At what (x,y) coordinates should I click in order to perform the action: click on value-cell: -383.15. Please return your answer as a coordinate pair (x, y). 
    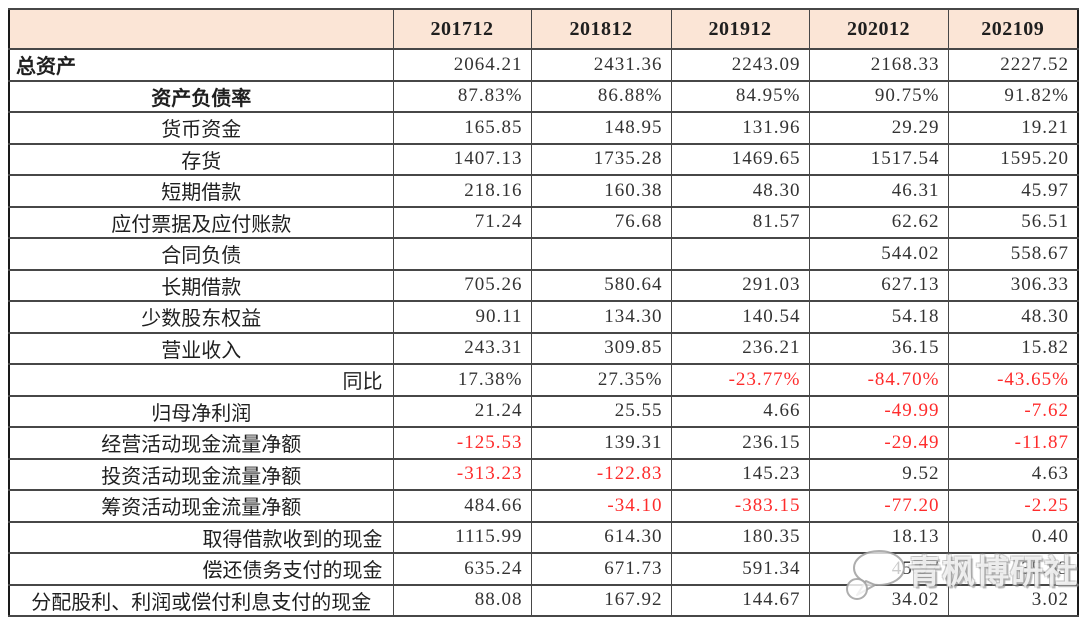
    Looking at the image, I should click on (740, 506).